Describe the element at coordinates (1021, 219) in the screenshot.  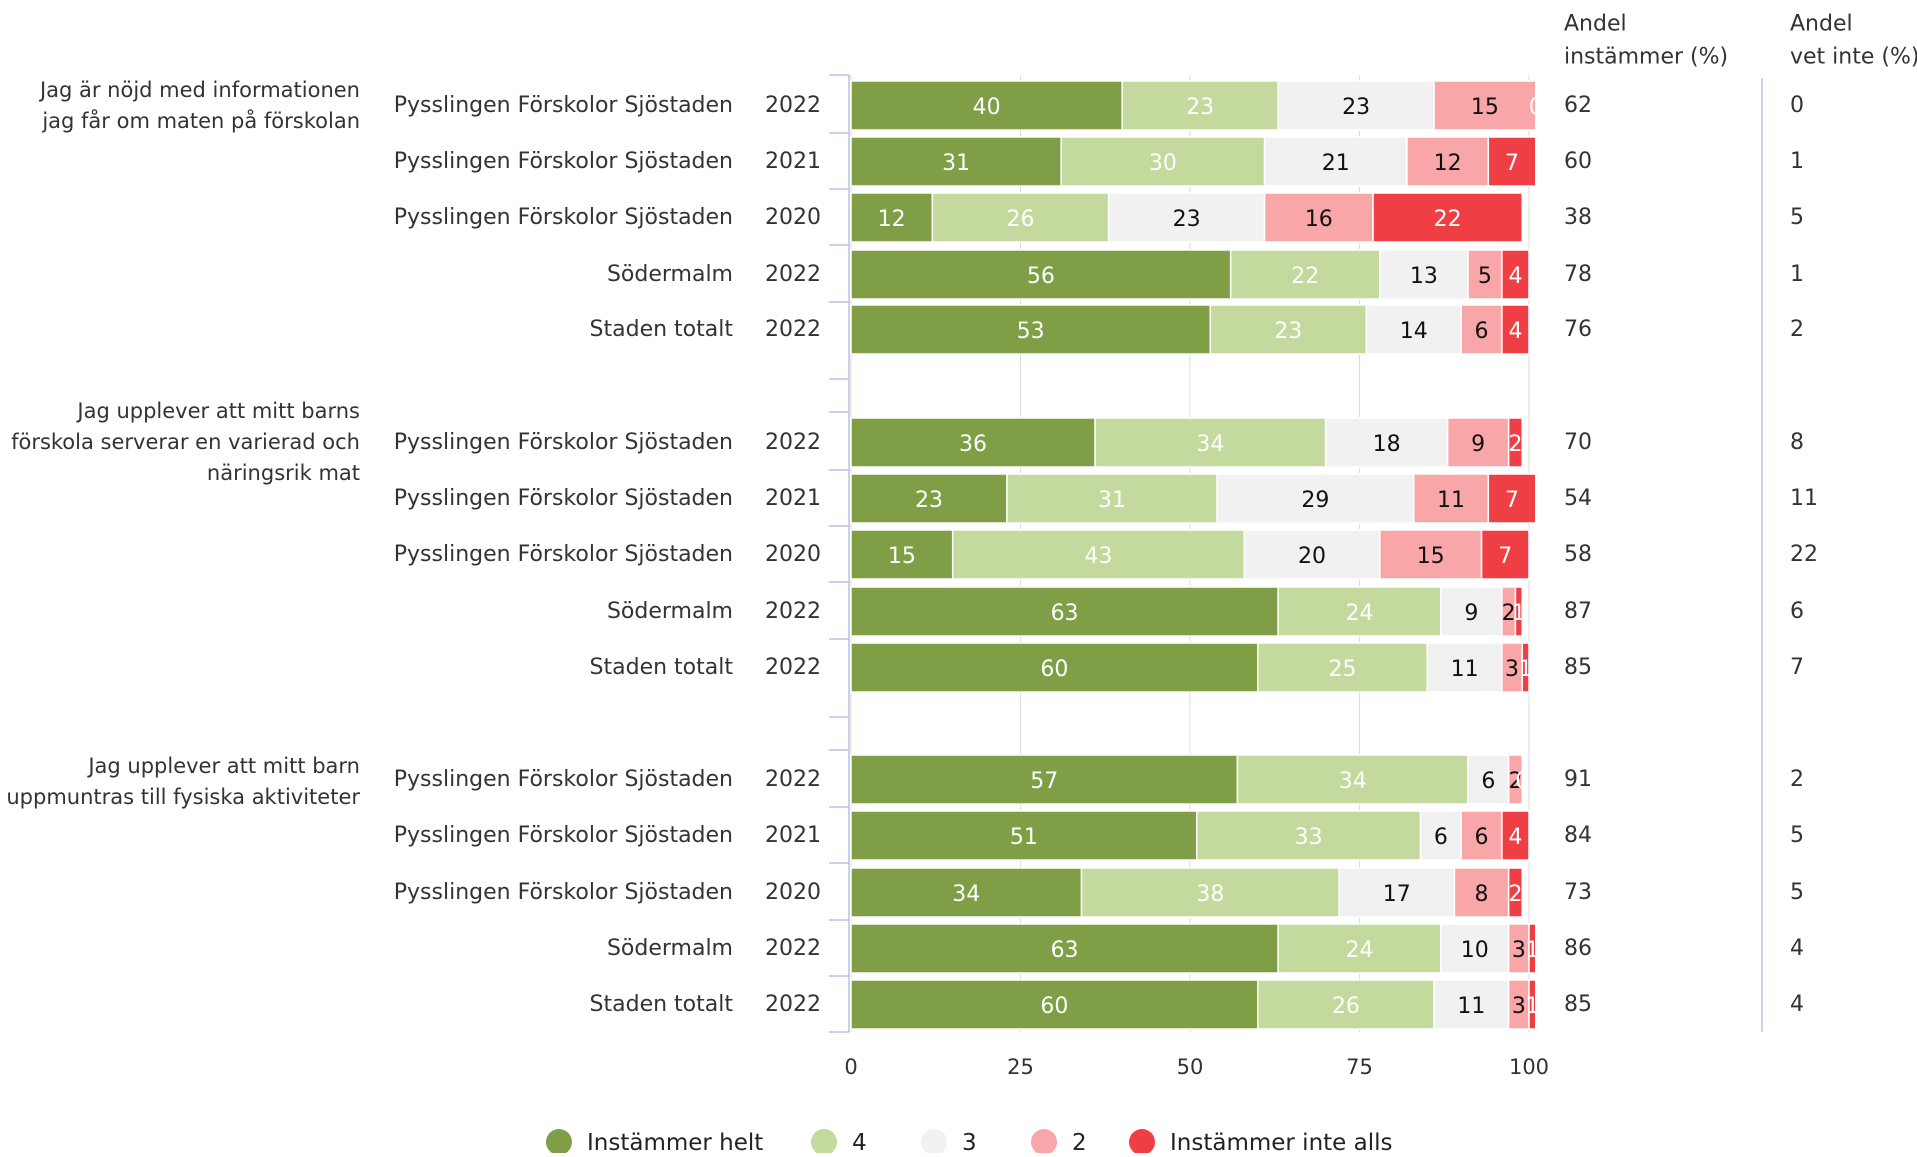
I see `data-label: 26` at that location.